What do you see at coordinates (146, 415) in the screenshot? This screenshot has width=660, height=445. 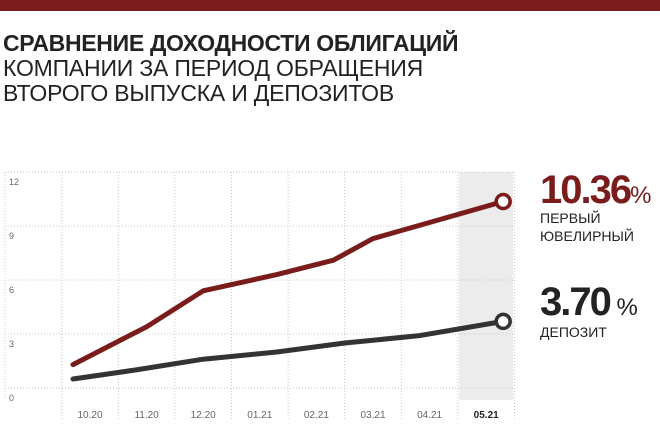 I see `x-tick-label: 11.20` at bounding box center [146, 415].